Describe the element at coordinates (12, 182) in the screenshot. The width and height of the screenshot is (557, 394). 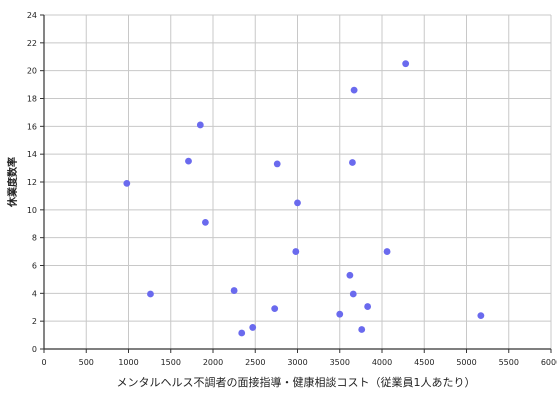
I see `y-axis-title: 休業度数率` at that location.